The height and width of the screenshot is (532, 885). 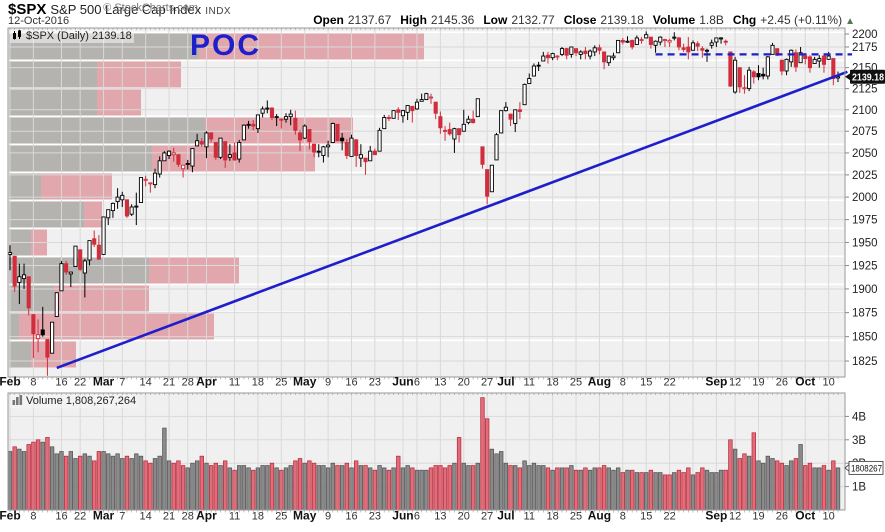 What do you see at coordinates (865, 221) in the screenshot?
I see `svg-text: 1975` at bounding box center [865, 221].